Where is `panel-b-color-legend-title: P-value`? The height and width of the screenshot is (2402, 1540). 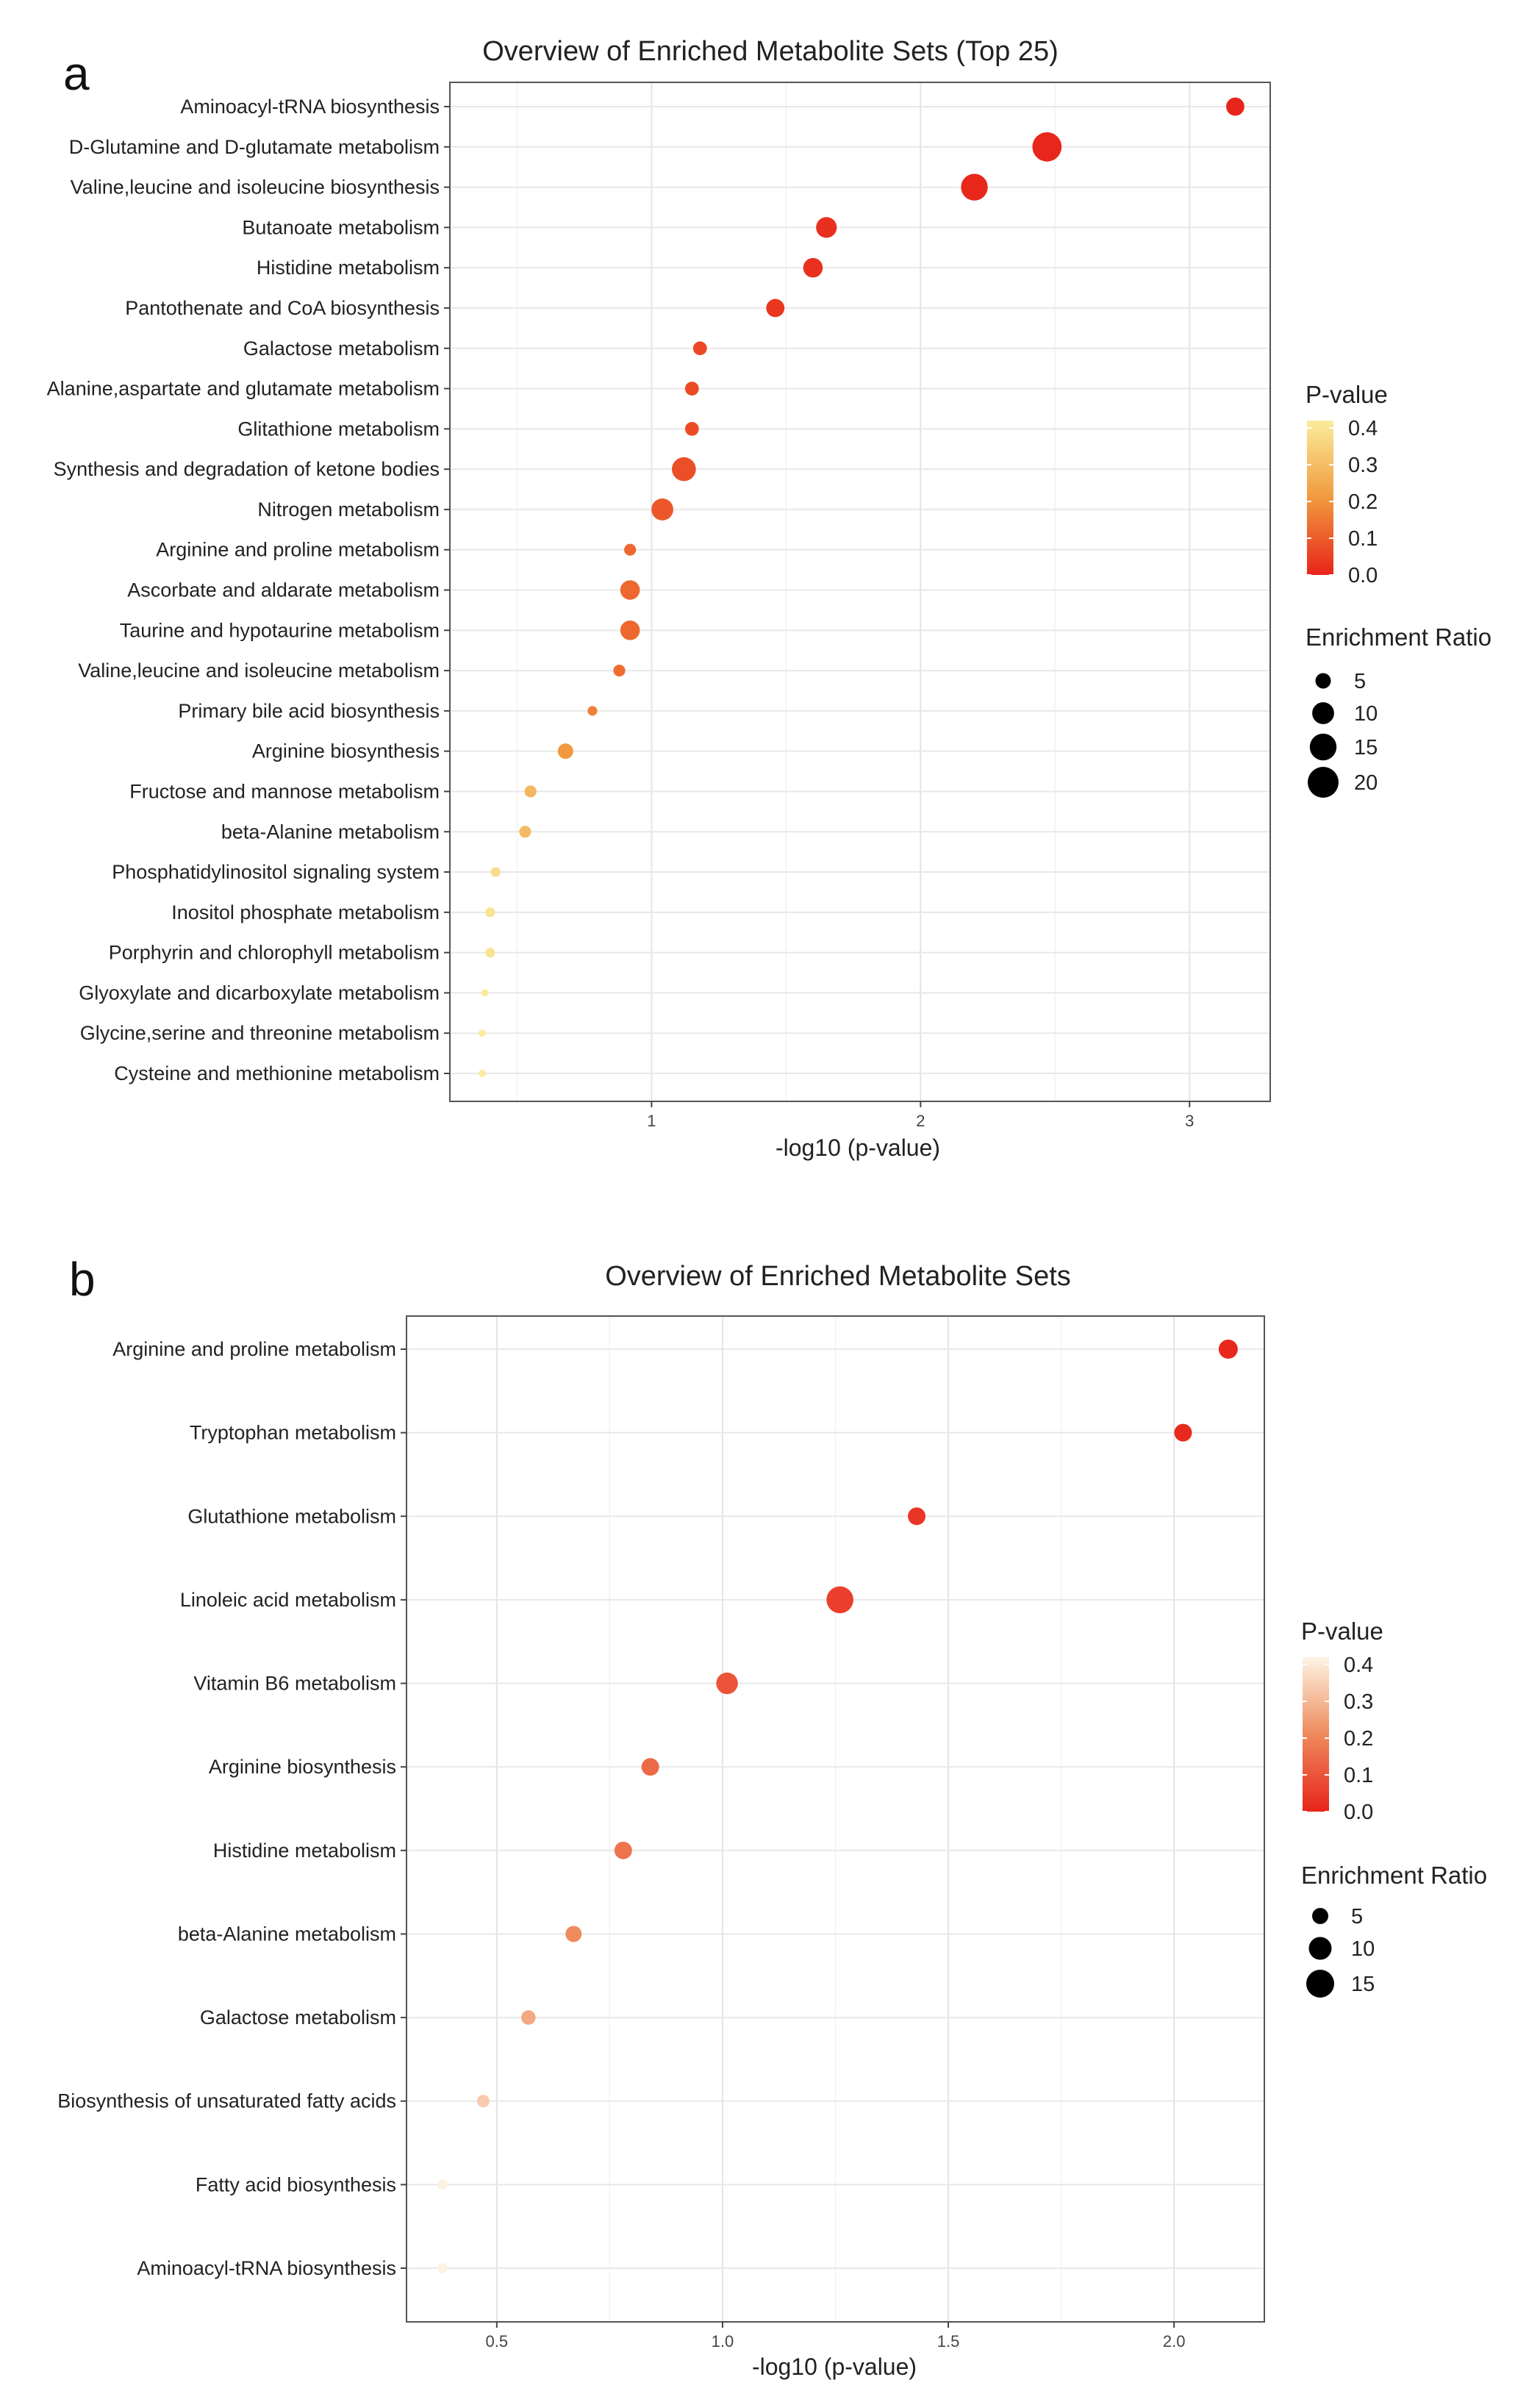 panel-b-color-legend-title: P-value is located at coordinates (1342, 1631).